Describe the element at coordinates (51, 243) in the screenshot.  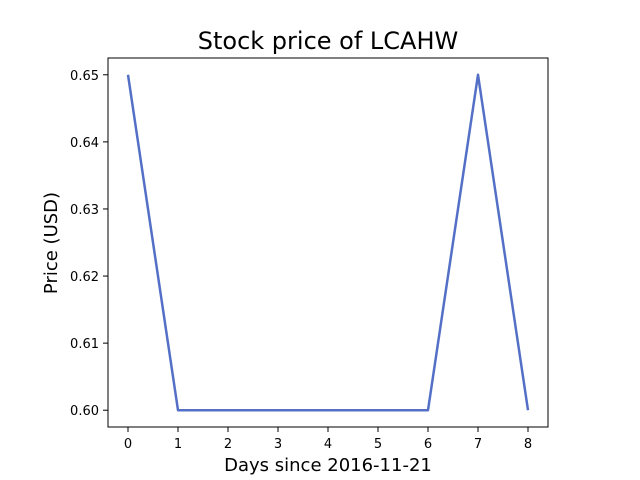
I see `y-axis-label: Price (USD)` at that location.